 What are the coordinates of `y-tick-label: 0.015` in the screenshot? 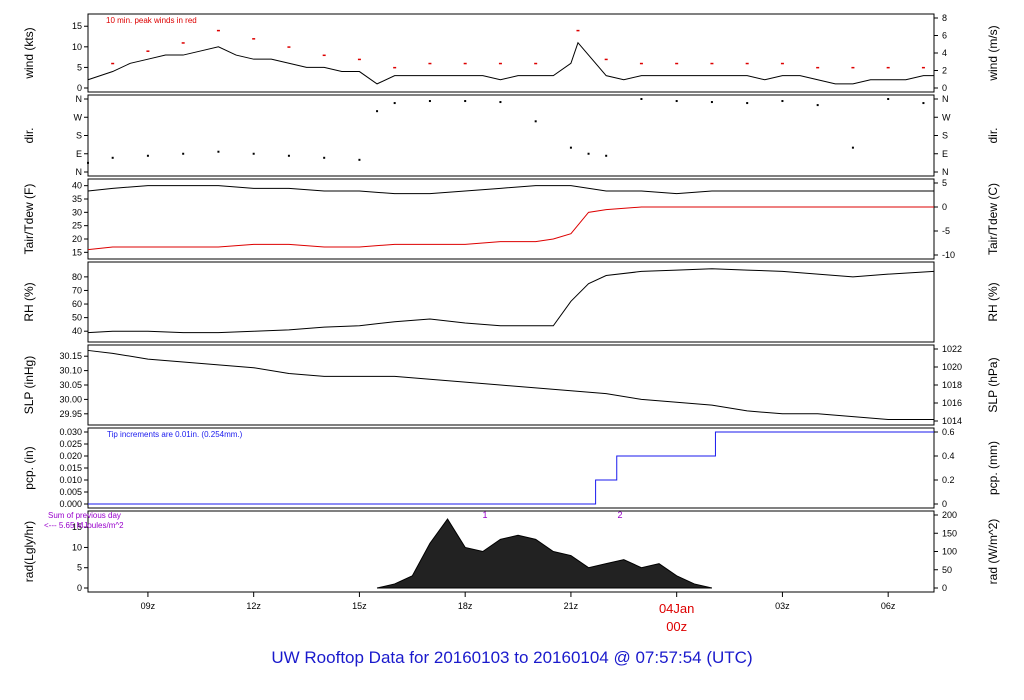 It's located at (70, 468).